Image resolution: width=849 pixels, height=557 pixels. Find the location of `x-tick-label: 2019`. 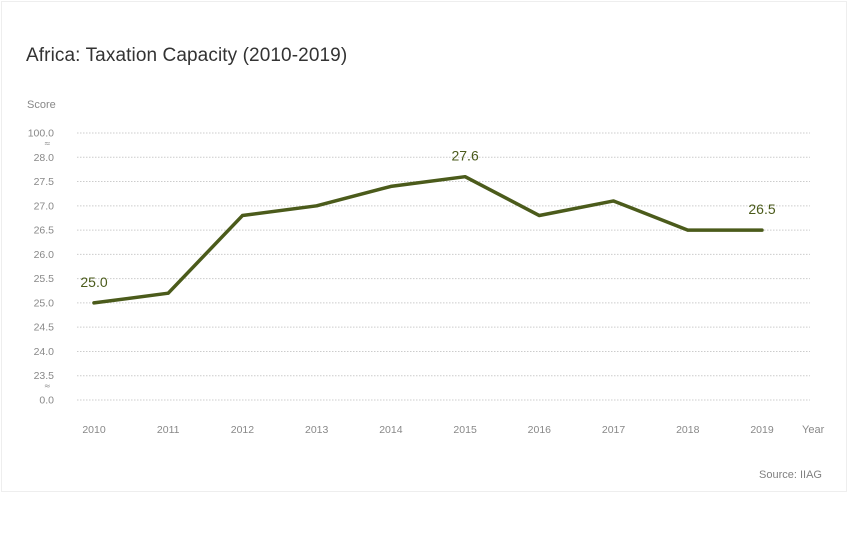

x-tick-label: 2019 is located at coordinates (762, 430).